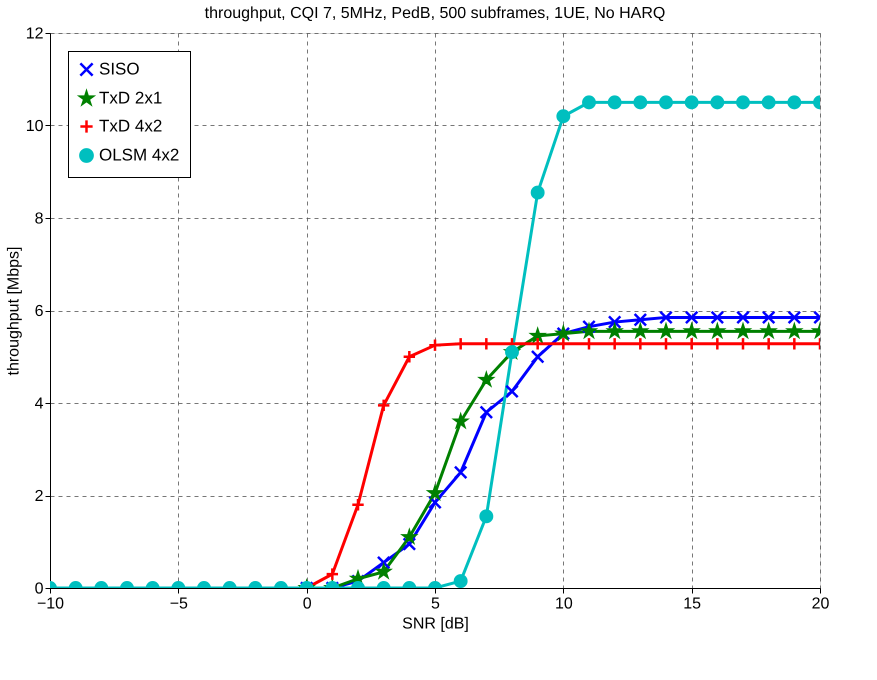 The width and height of the screenshot is (877, 680). Describe the element at coordinates (435, 624) in the screenshot. I see `x-axis-title: SNR [dB]` at that location.